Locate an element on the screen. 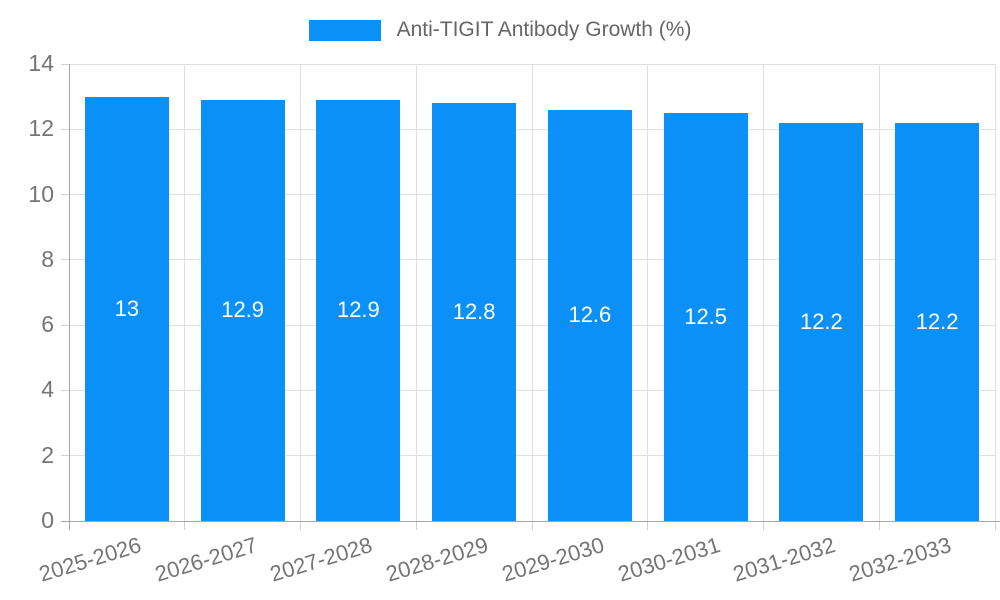  bar-value-label: 12.8 is located at coordinates (474, 312).